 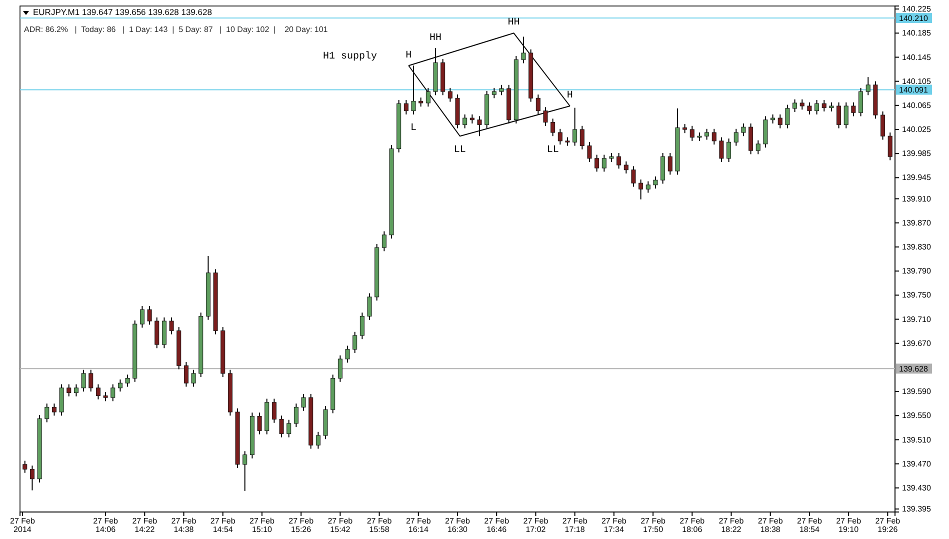 What do you see at coordinates (771, 525) in the screenshot?
I see `x-tick-label: 27 Feb 18:38` at bounding box center [771, 525].